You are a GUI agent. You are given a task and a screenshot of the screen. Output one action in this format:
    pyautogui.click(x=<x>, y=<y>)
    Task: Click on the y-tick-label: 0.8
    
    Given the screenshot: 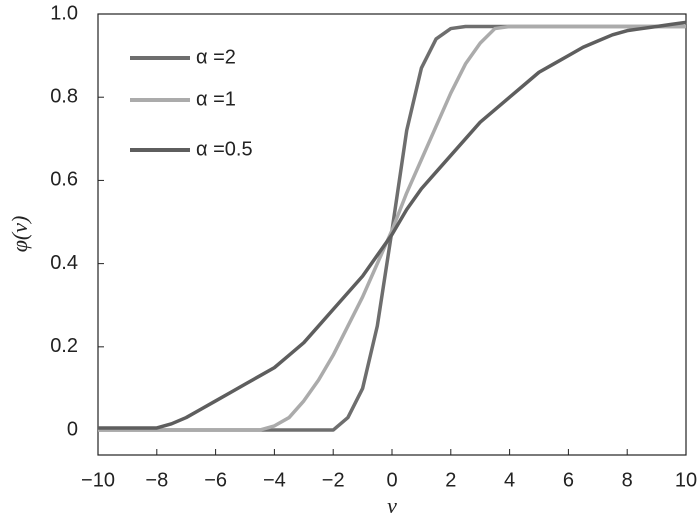 What is the action you would take?
    pyautogui.click(x=64, y=96)
    